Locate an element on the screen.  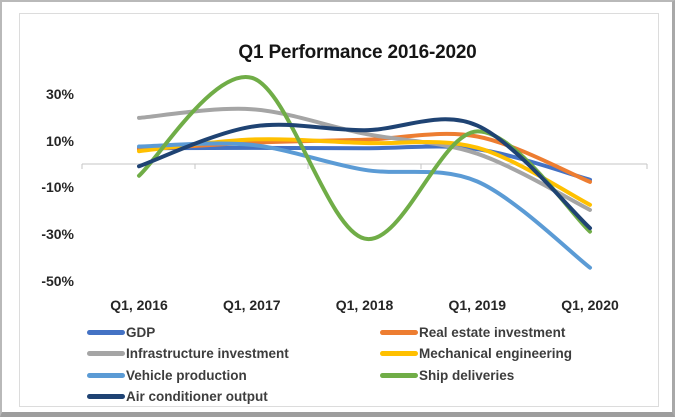
y-tick-label: -30% is located at coordinates (57, 233).